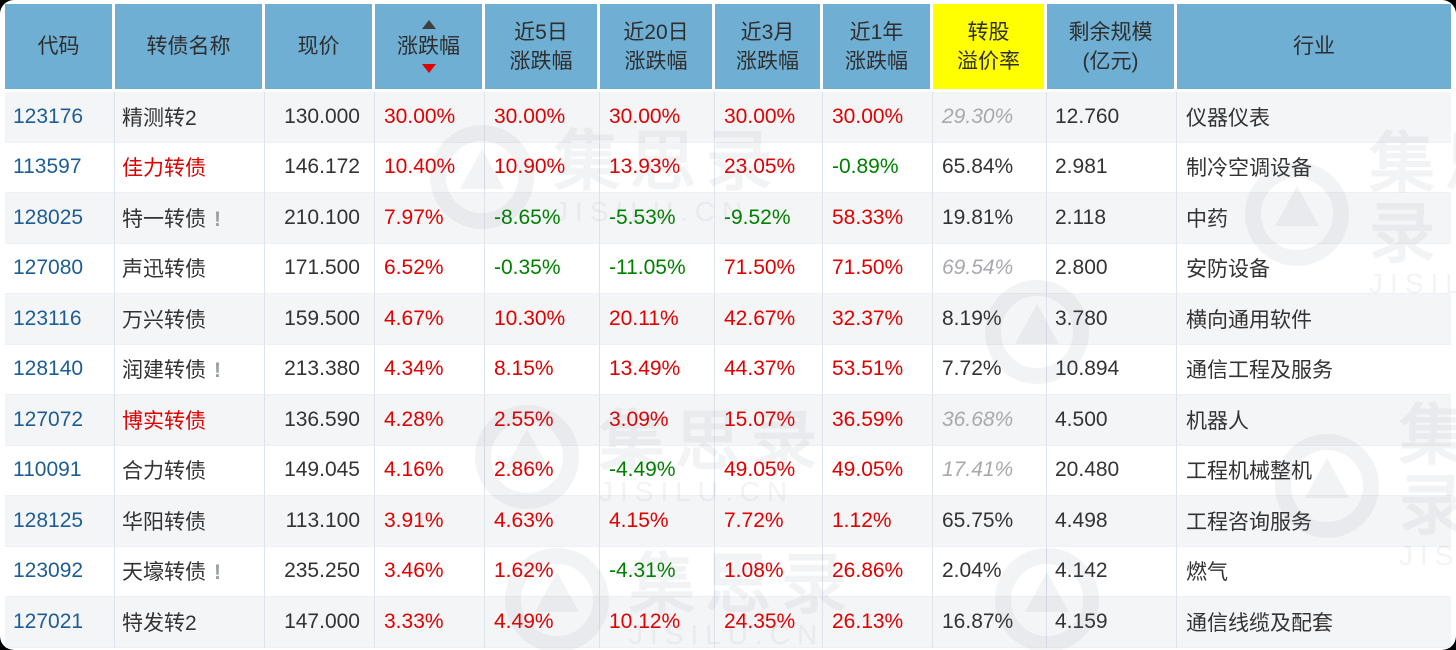  What do you see at coordinates (542, 48) in the screenshot?
I see `column-header-change-5d: 近5日涨跌幅` at bounding box center [542, 48].